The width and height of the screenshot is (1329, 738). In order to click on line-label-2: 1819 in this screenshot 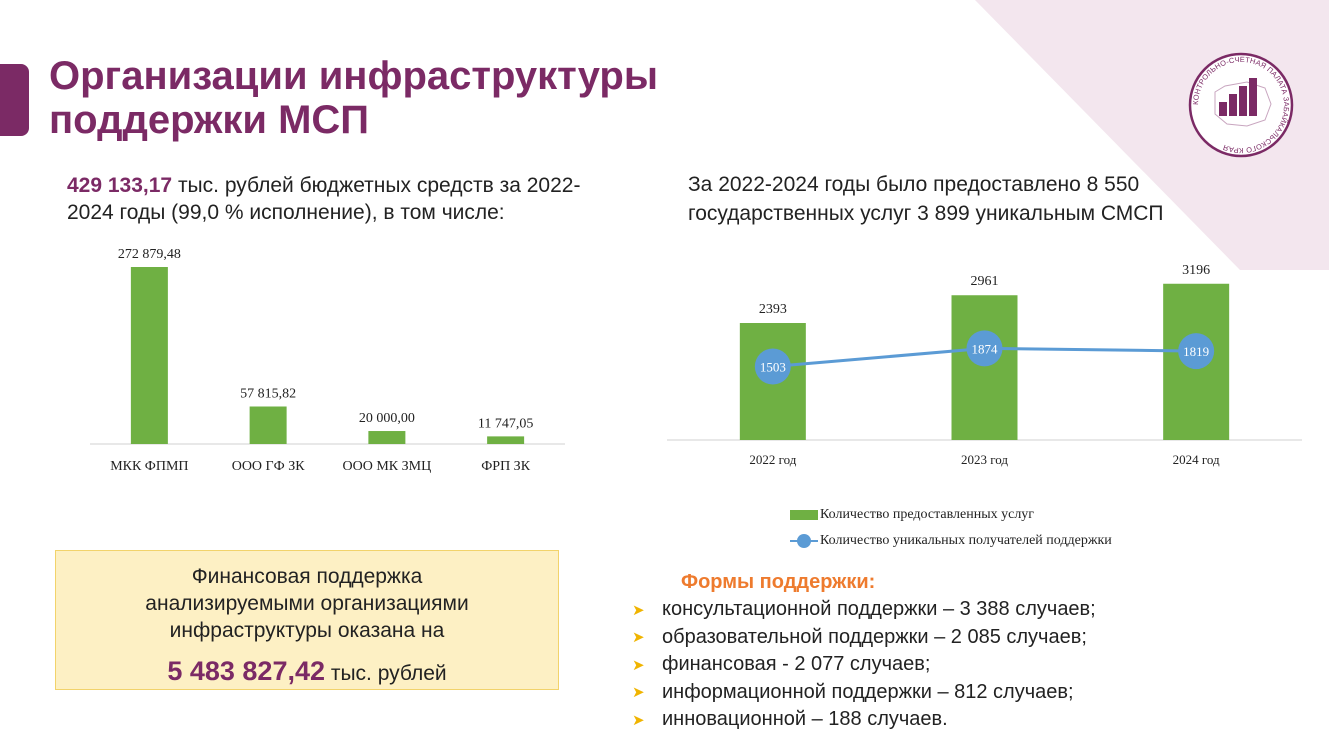, I will do `click(1196, 351)`.